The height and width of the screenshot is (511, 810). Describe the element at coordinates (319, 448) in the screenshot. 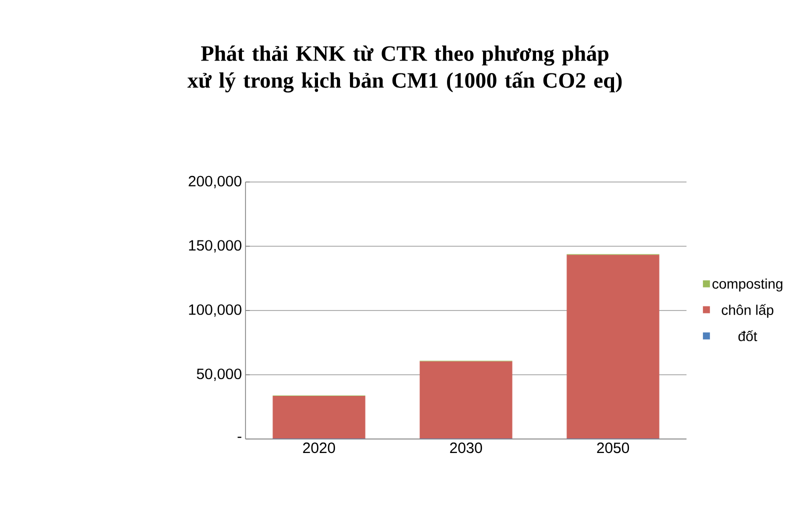

I see `x-tick-label: 2020` at that location.